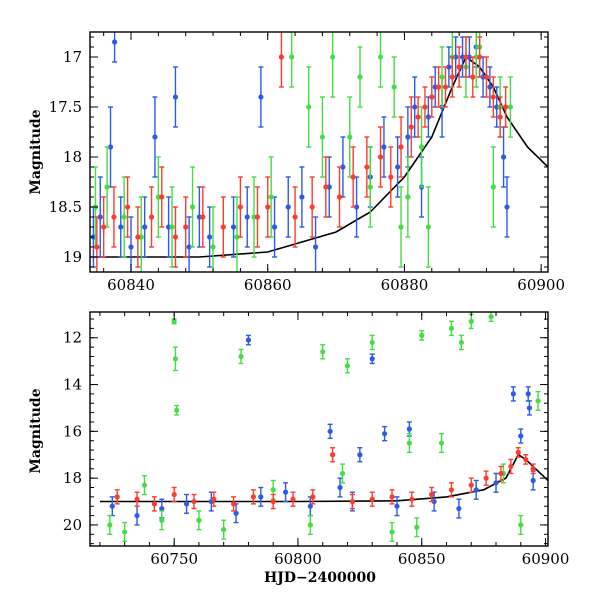 The height and width of the screenshot is (600, 600). I want to click on top-x-tick-label: 60860, so click(268, 285).